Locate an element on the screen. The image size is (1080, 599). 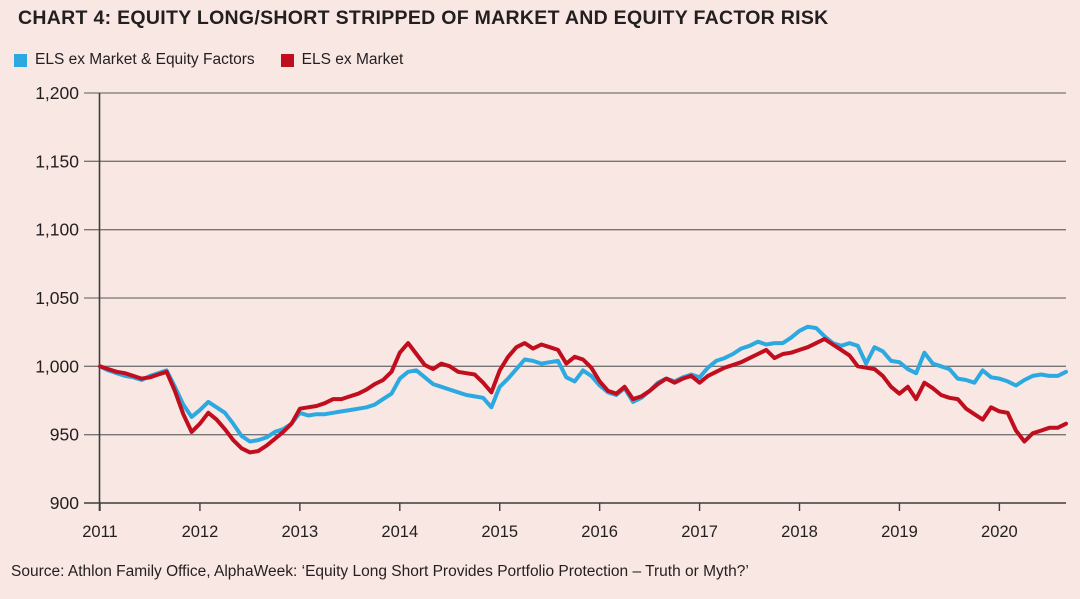
x-tick-label: 2020 is located at coordinates (999, 532).